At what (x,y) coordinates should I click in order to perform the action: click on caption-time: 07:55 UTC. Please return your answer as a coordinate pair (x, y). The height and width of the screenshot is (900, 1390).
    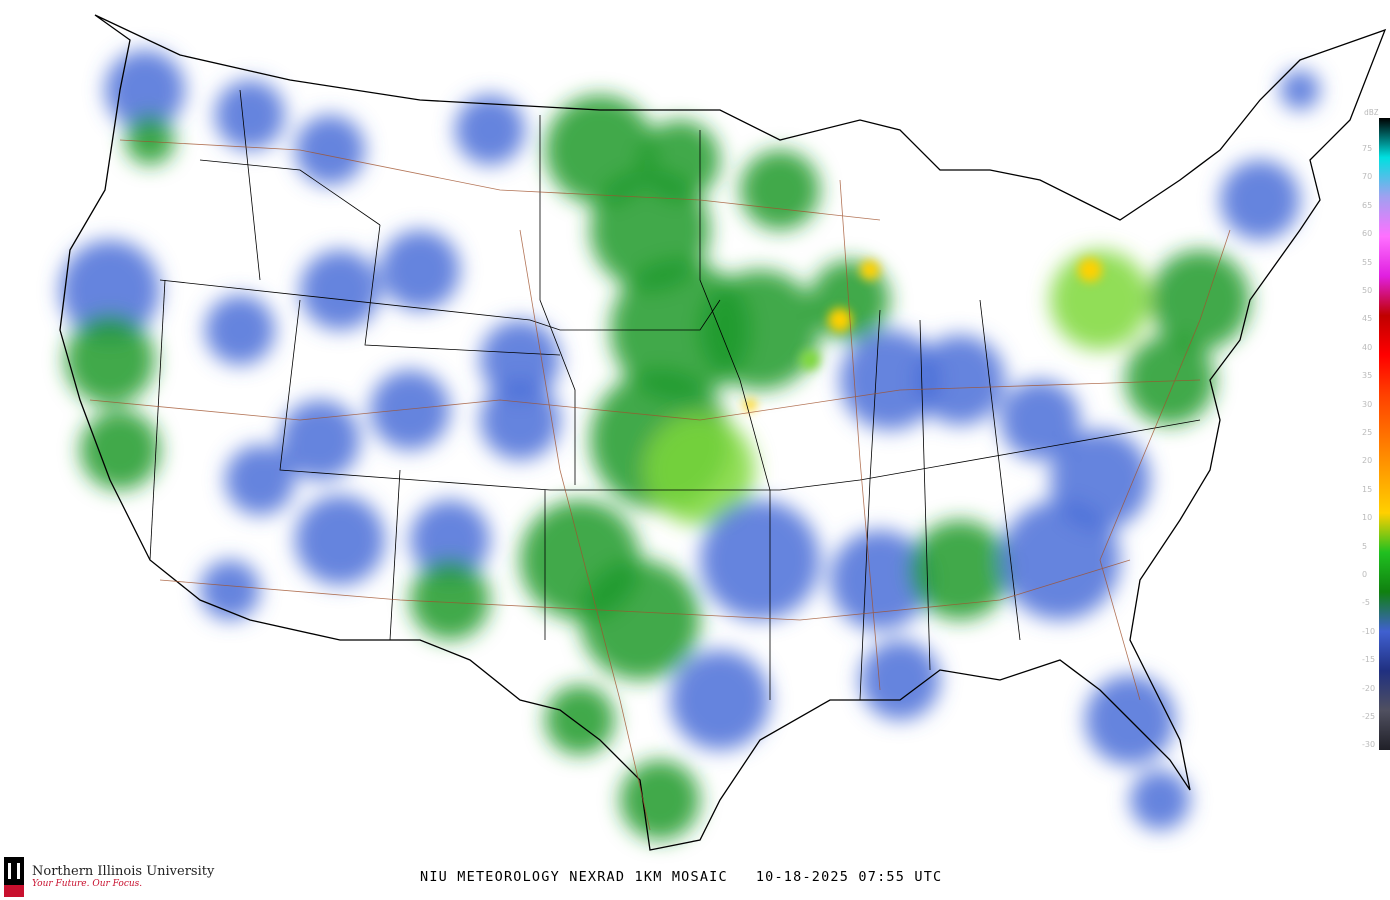
    Looking at the image, I should click on (900, 877).